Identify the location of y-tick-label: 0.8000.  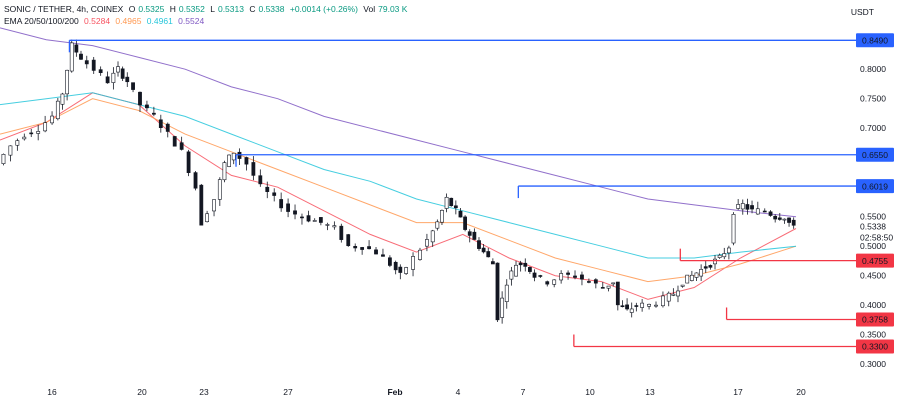
(873, 69).